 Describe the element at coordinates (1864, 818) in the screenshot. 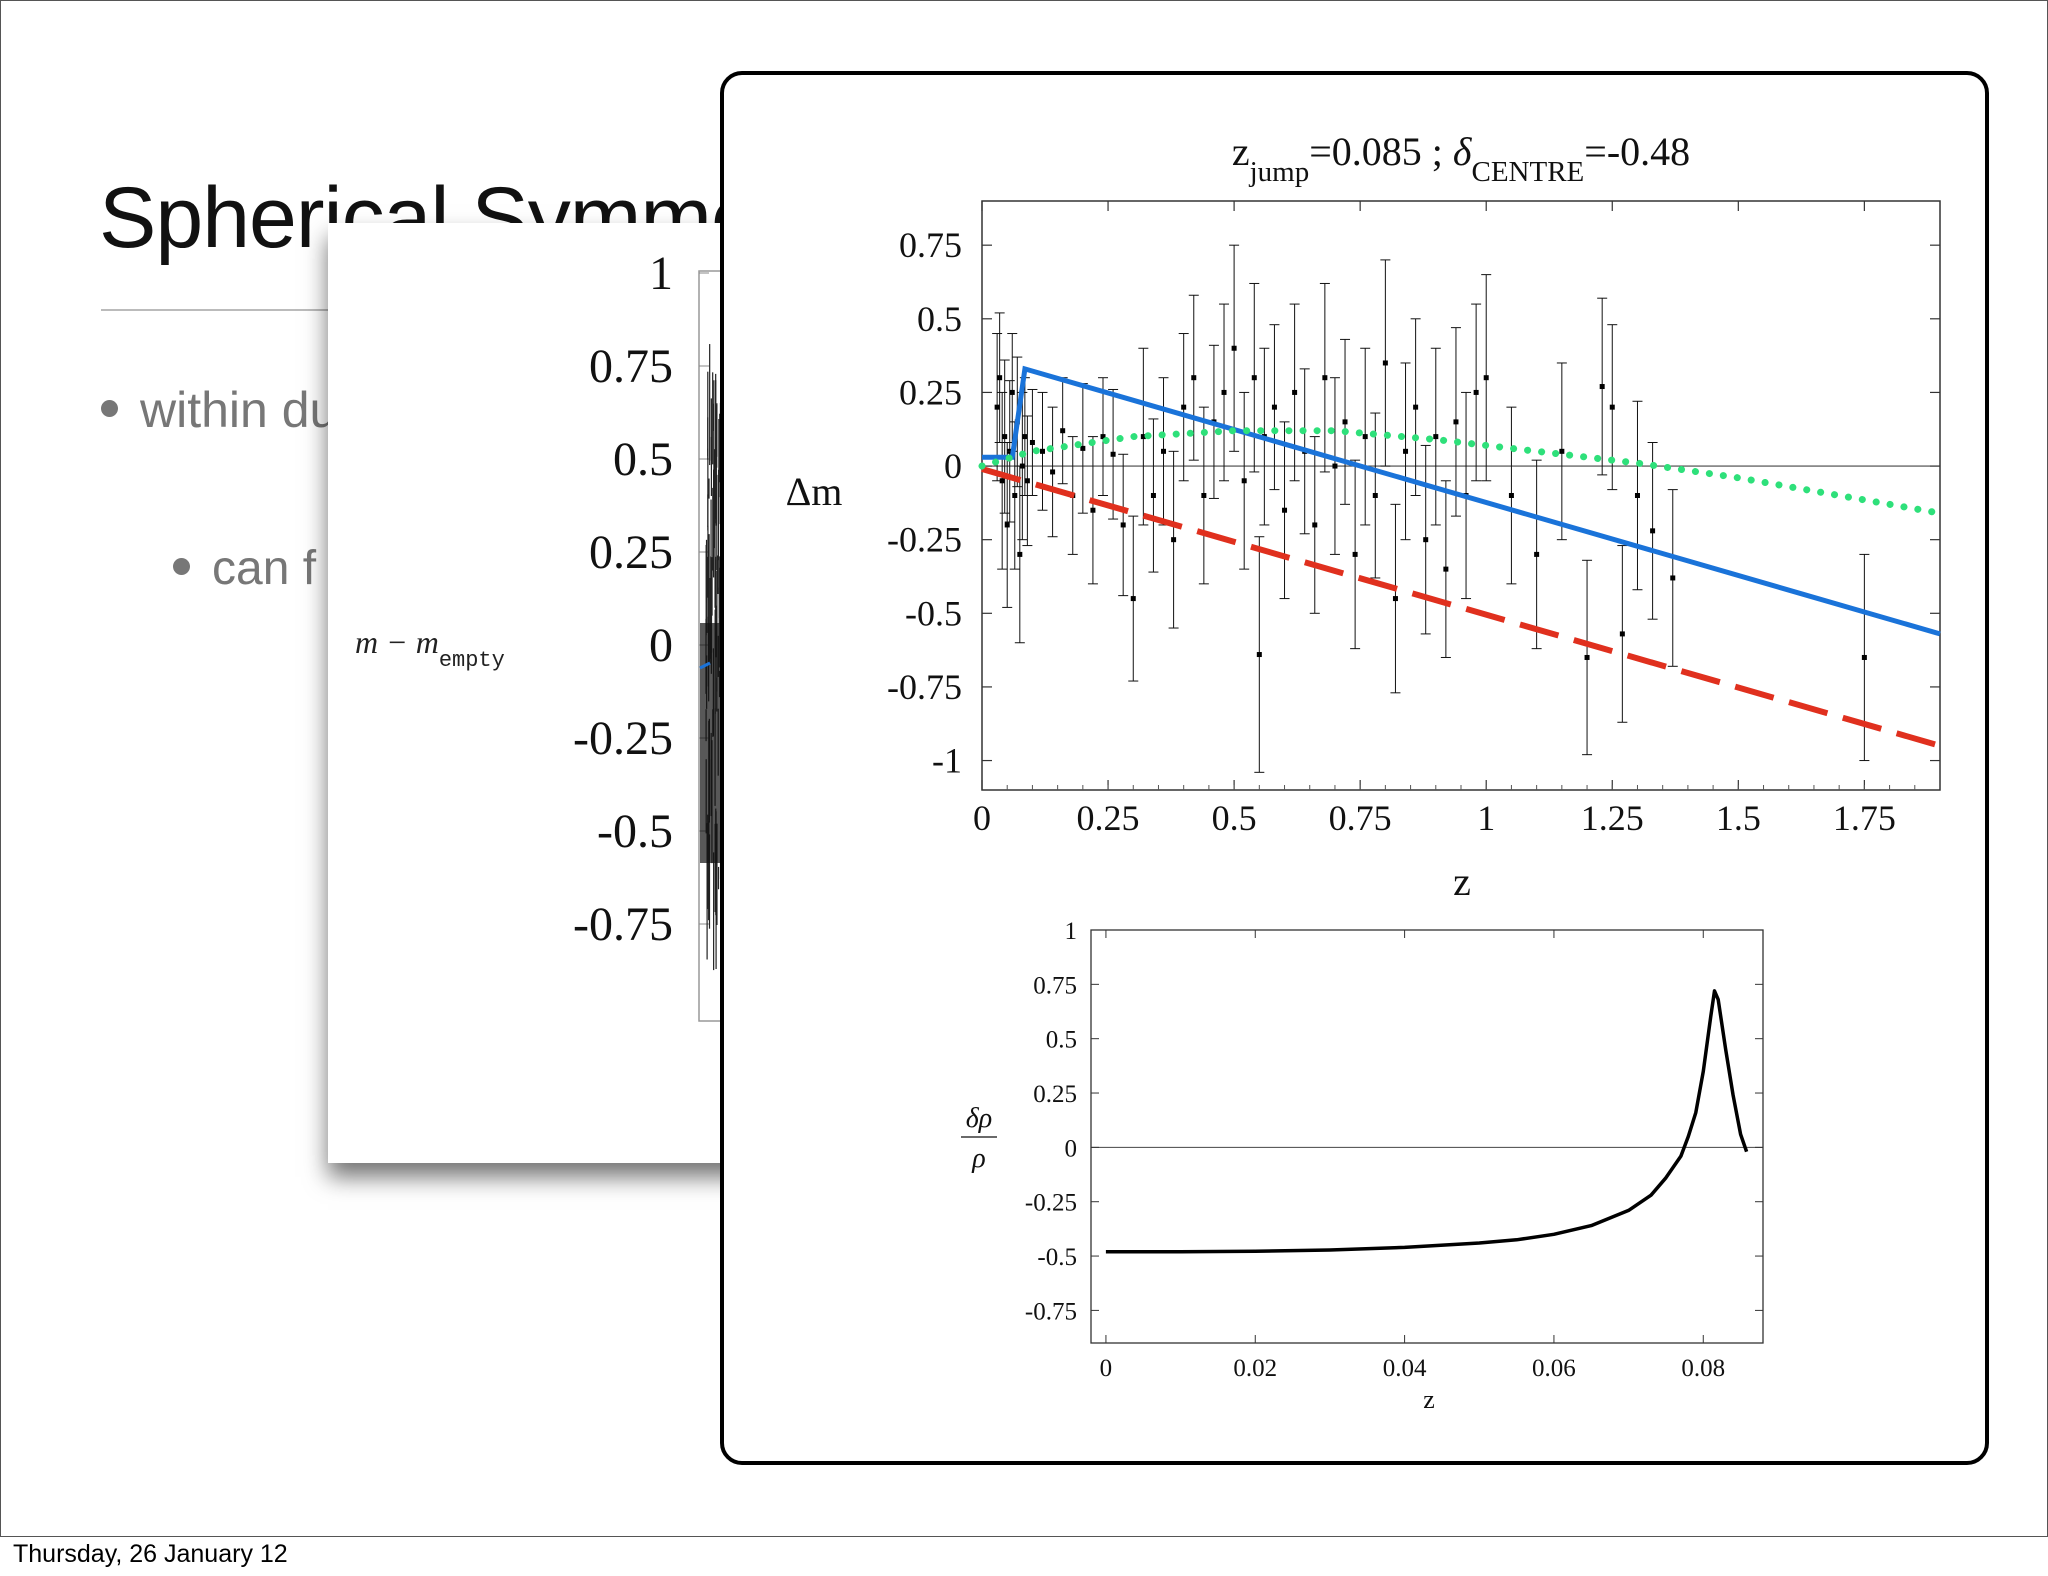

I see `main-x-tick-label: 1.75` at that location.